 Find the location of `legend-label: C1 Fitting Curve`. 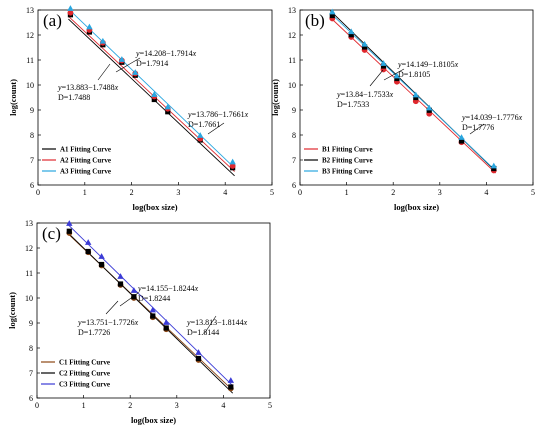

legend-label: C1 Fitting Curve is located at coordinates (84, 363).